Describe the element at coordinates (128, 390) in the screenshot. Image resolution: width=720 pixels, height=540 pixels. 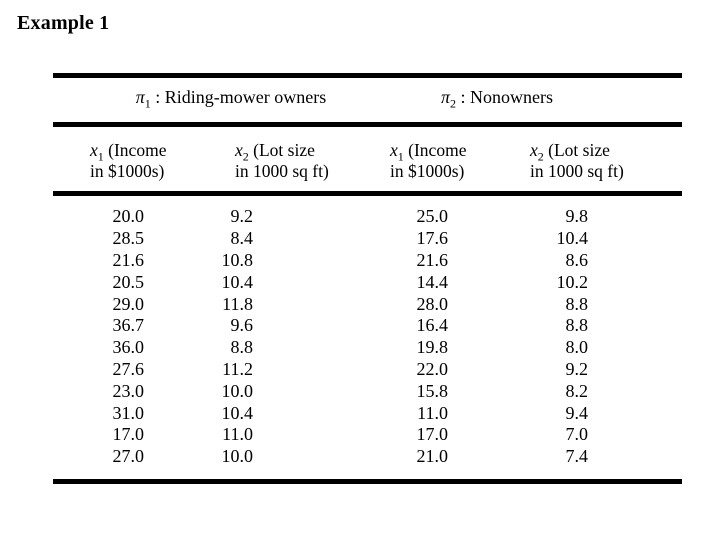
I see `data-cell: 23.0` at that location.